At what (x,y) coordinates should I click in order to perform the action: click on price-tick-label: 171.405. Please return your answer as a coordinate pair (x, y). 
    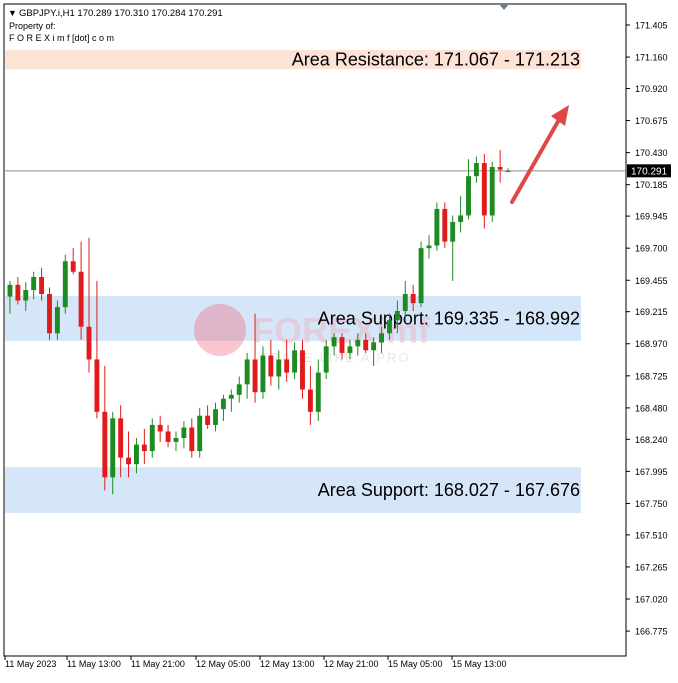
    Looking at the image, I should click on (651, 25).